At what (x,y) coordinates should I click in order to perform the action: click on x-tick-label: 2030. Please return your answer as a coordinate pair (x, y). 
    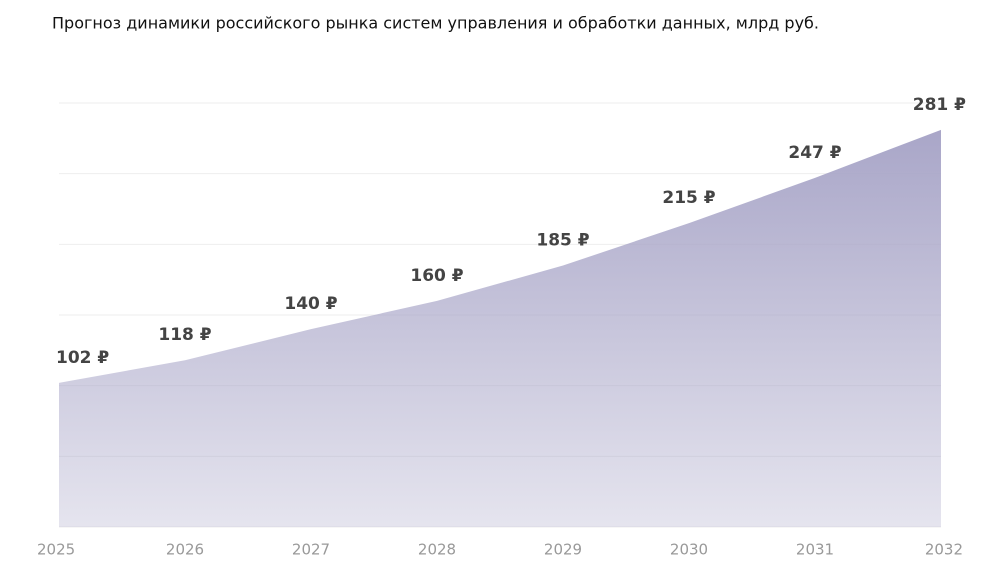
    Looking at the image, I should click on (689, 550).